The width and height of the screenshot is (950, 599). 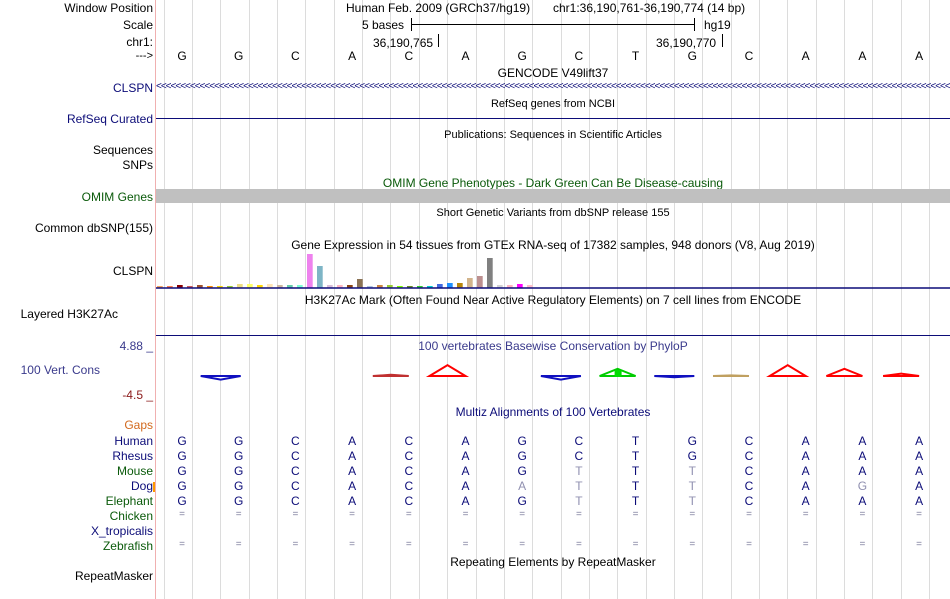 I want to click on label-snps: SNPs, so click(x=137, y=165).